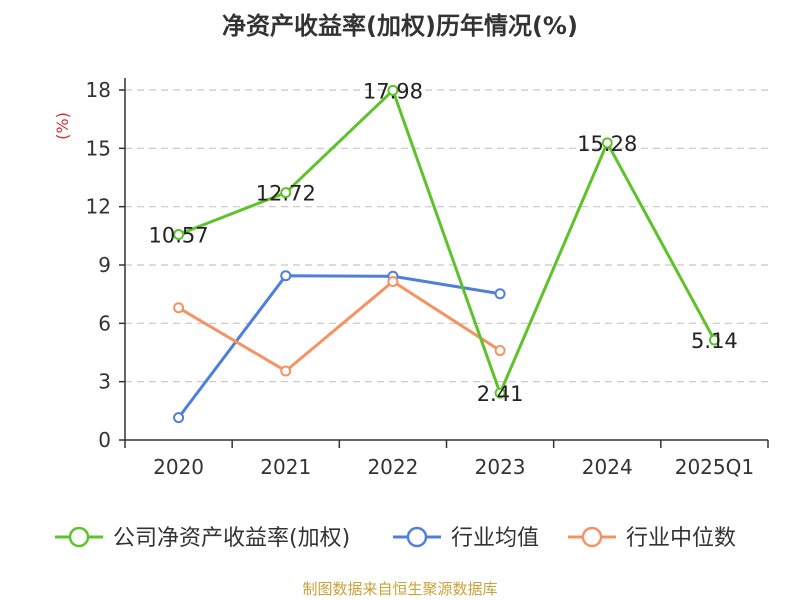  What do you see at coordinates (285, 467) in the screenshot?
I see `x-tick-label-2021: 2021` at bounding box center [285, 467].